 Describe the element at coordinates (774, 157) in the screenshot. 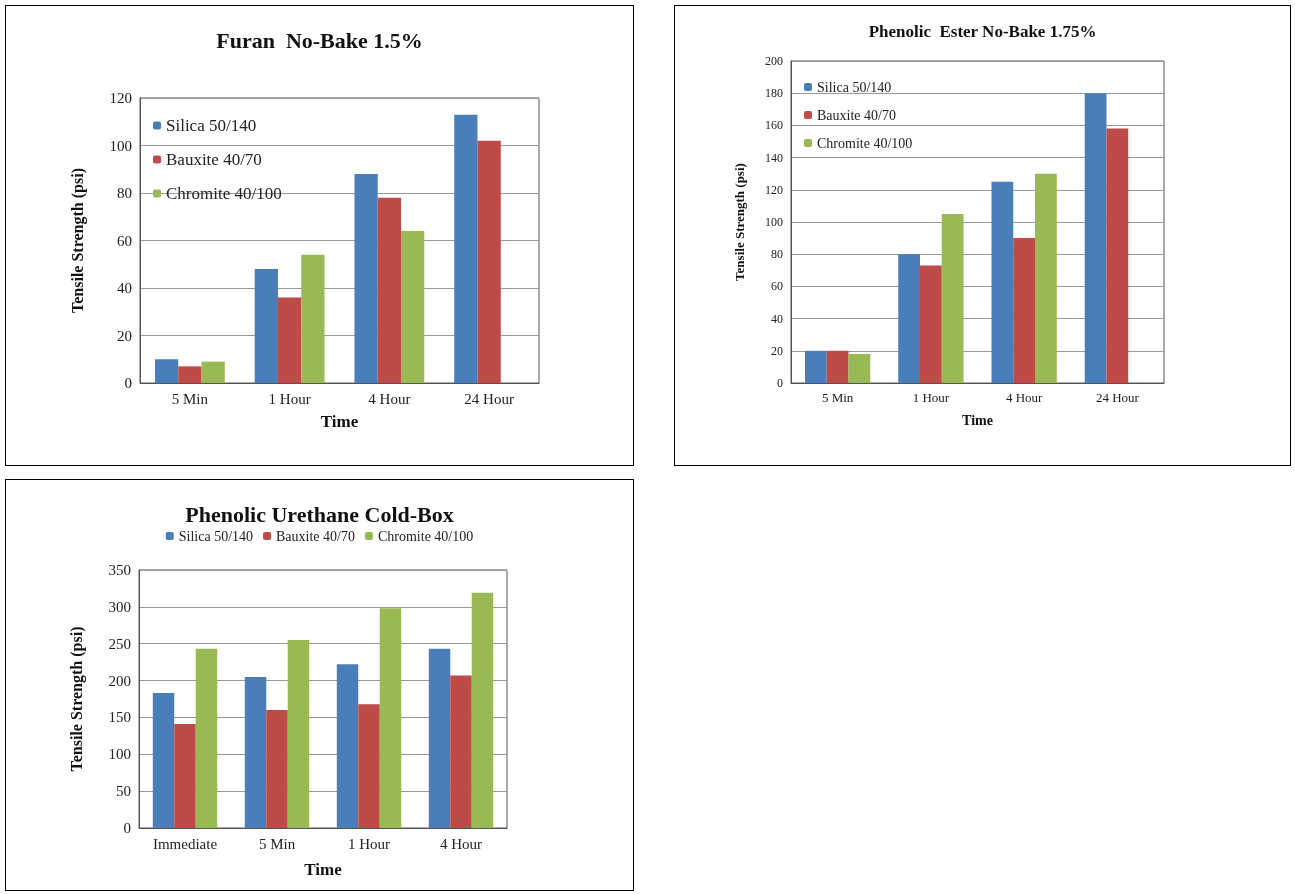

I see `y-tick-label: 140` at that location.